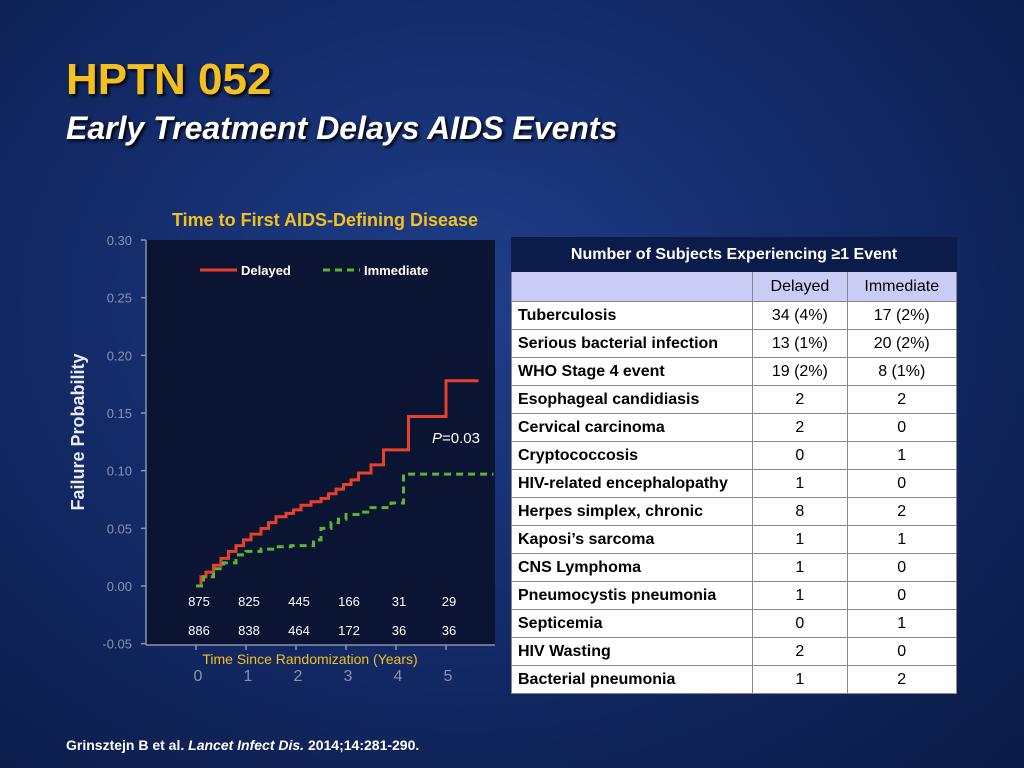  What do you see at coordinates (632, 623) in the screenshot?
I see `row-label: Septicemia` at bounding box center [632, 623].